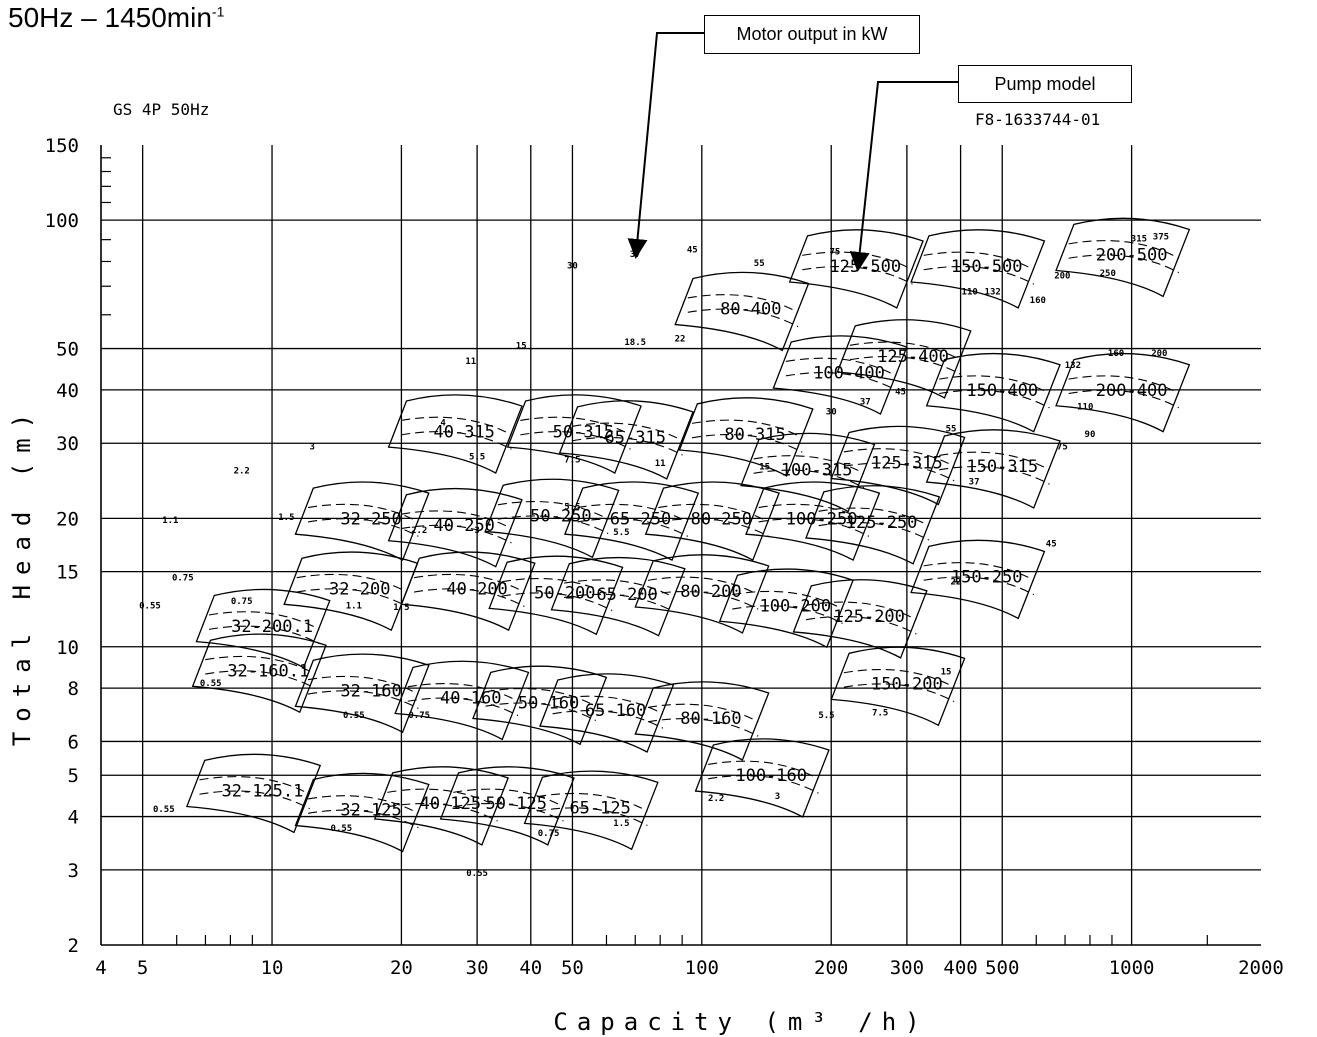 The image size is (1317, 1037). What do you see at coordinates (960, 968) in the screenshot?
I see `x-tick-label: 400` at bounding box center [960, 968].